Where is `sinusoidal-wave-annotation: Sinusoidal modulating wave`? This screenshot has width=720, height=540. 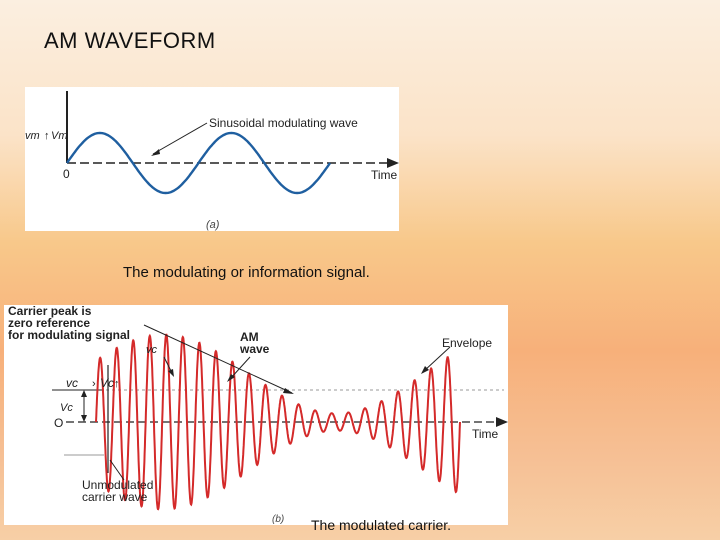
sinusoidal-wave-annotation: Sinusoidal modulating wave is located at coordinates (283, 123).